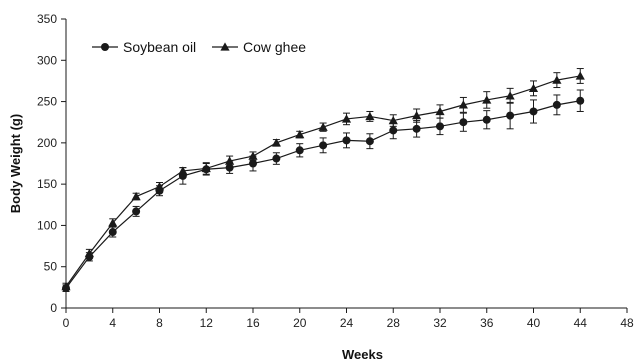 Image resolution: width=639 pixels, height=362 pixels. What do you see at coordinates (51, 267) in the screenshot?
I see `y-tick-label: 50` at bounding box center [51, 267].